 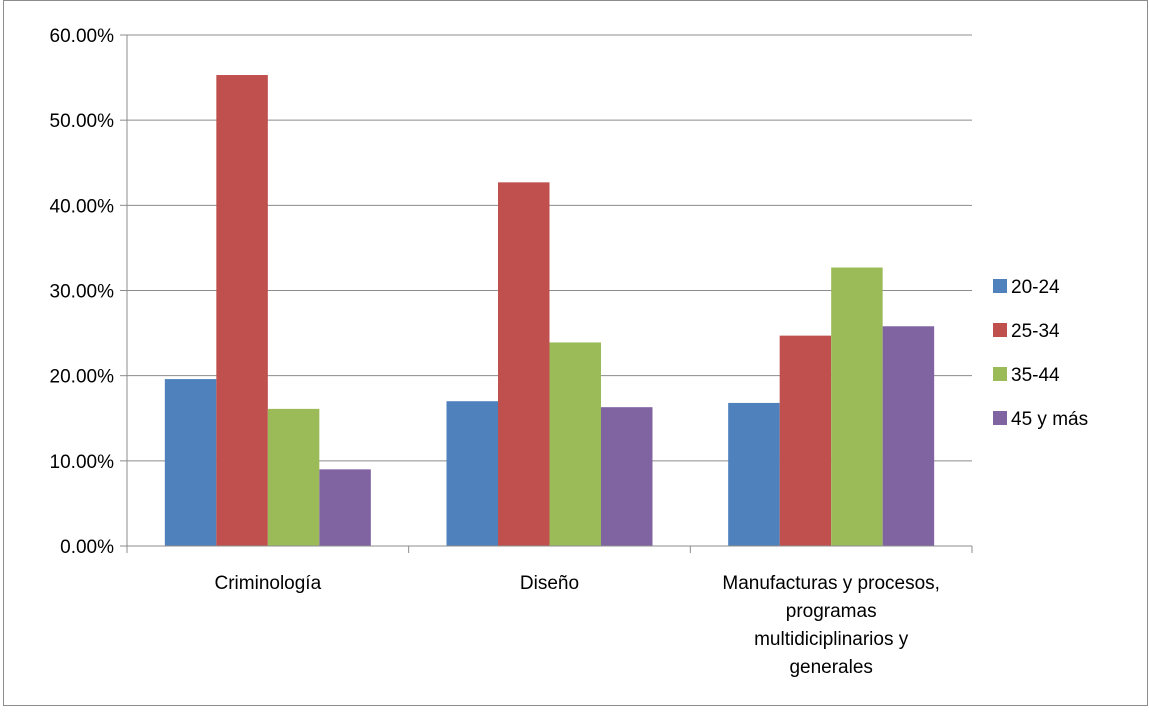 What do you see at coordinates (82, 121) in the screenshot?
I see `y-tick-label: 50.00%` at bounding box center [82, 121].